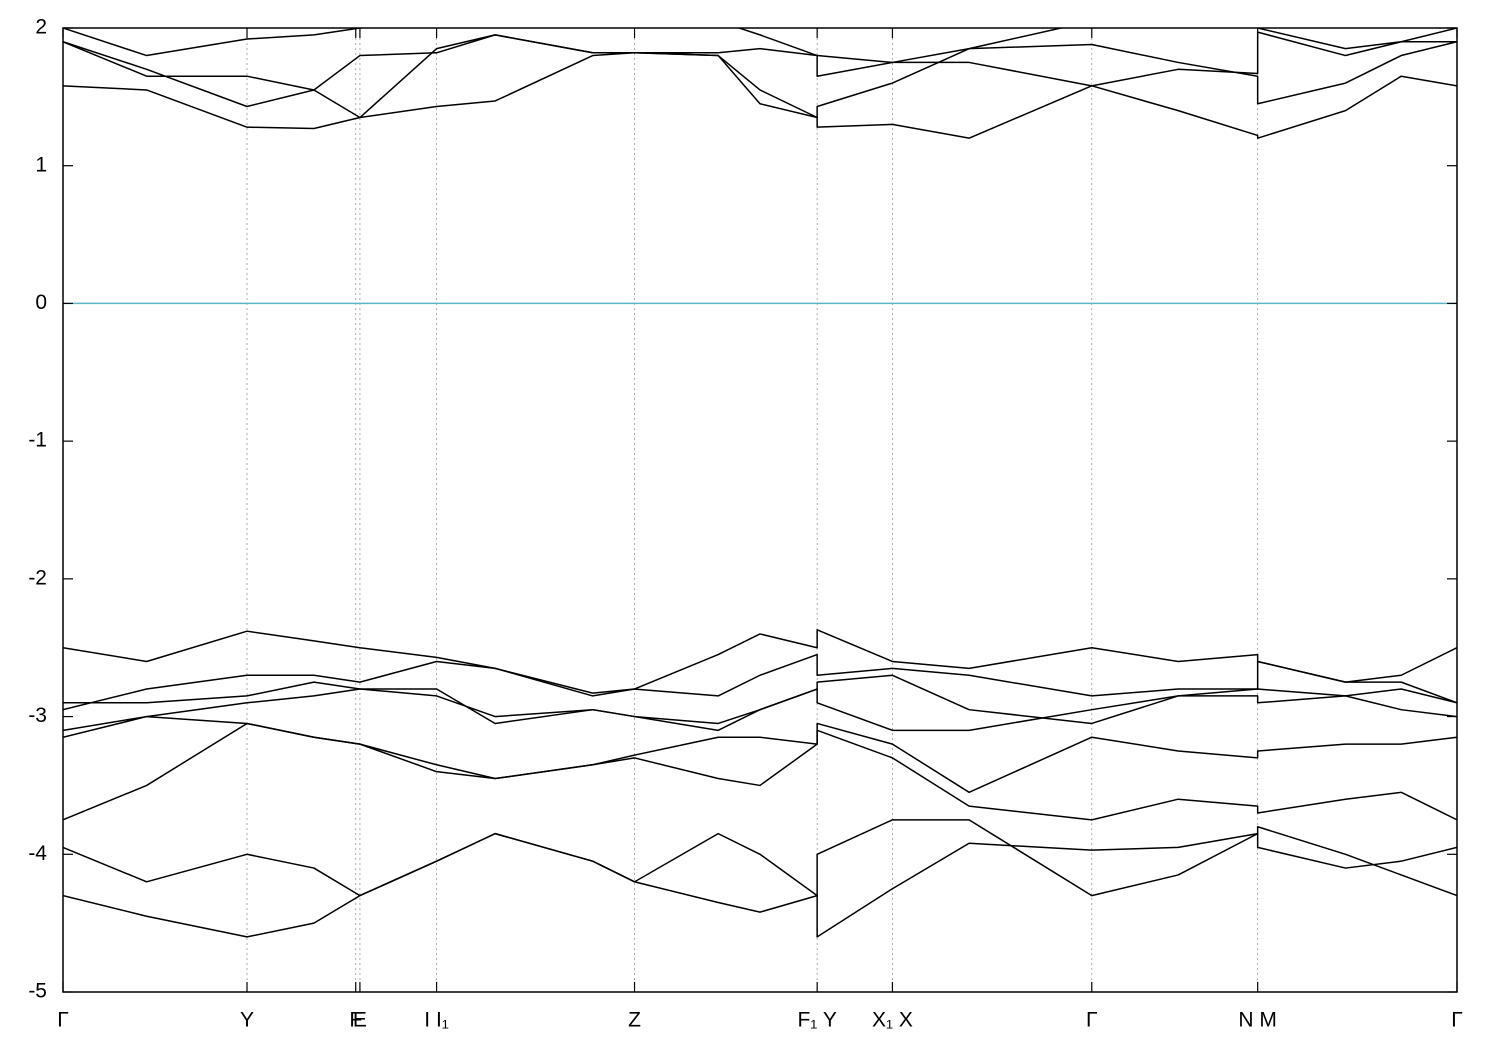  What do you see at coordinates (37, 715) in the screenshot?
I see `y-tick-label: -3` at bounding box center [37, 715].